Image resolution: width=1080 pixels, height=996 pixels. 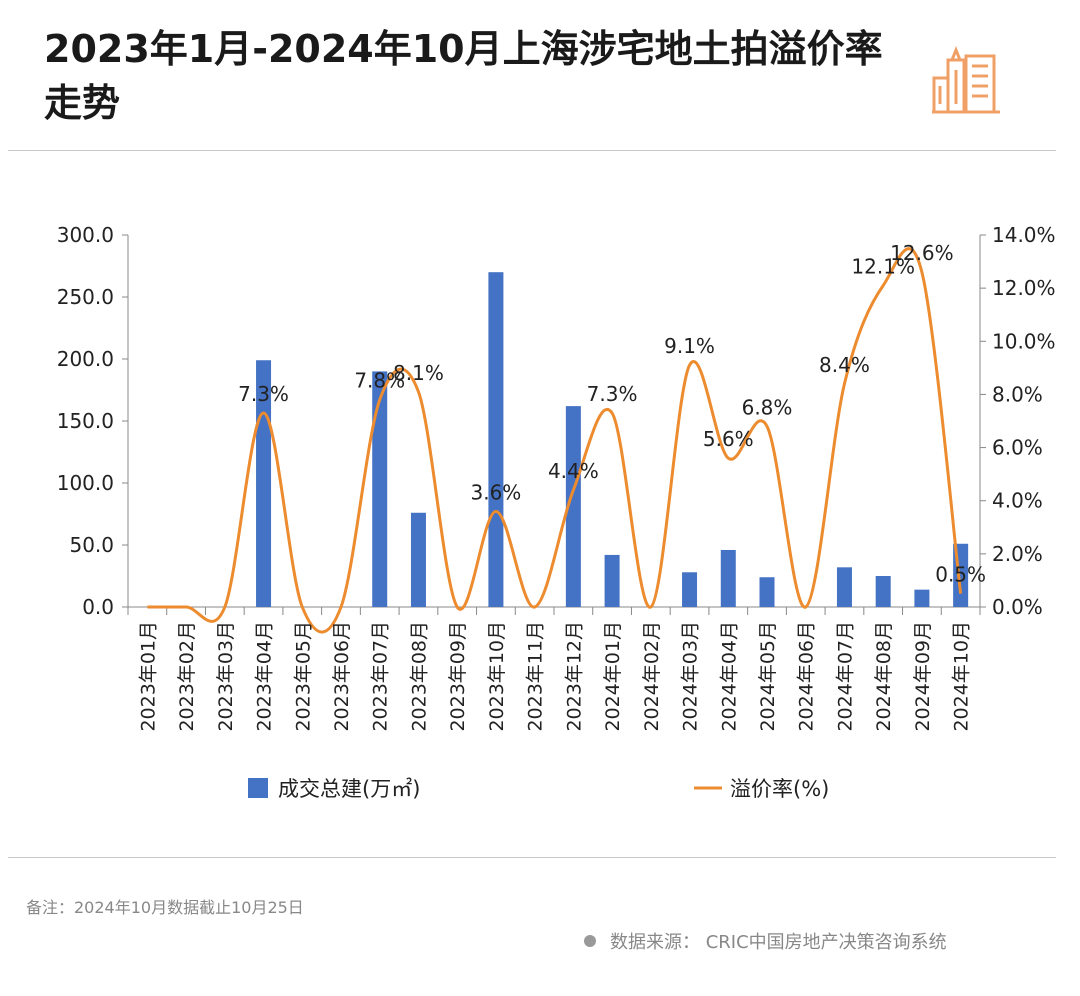 What do you see at coordinates (778, 942) in the screenshot?
I see `data-source-text: 数据来源： CRIC中国房地产决策咨询系统` at bounding box center [778, 942].